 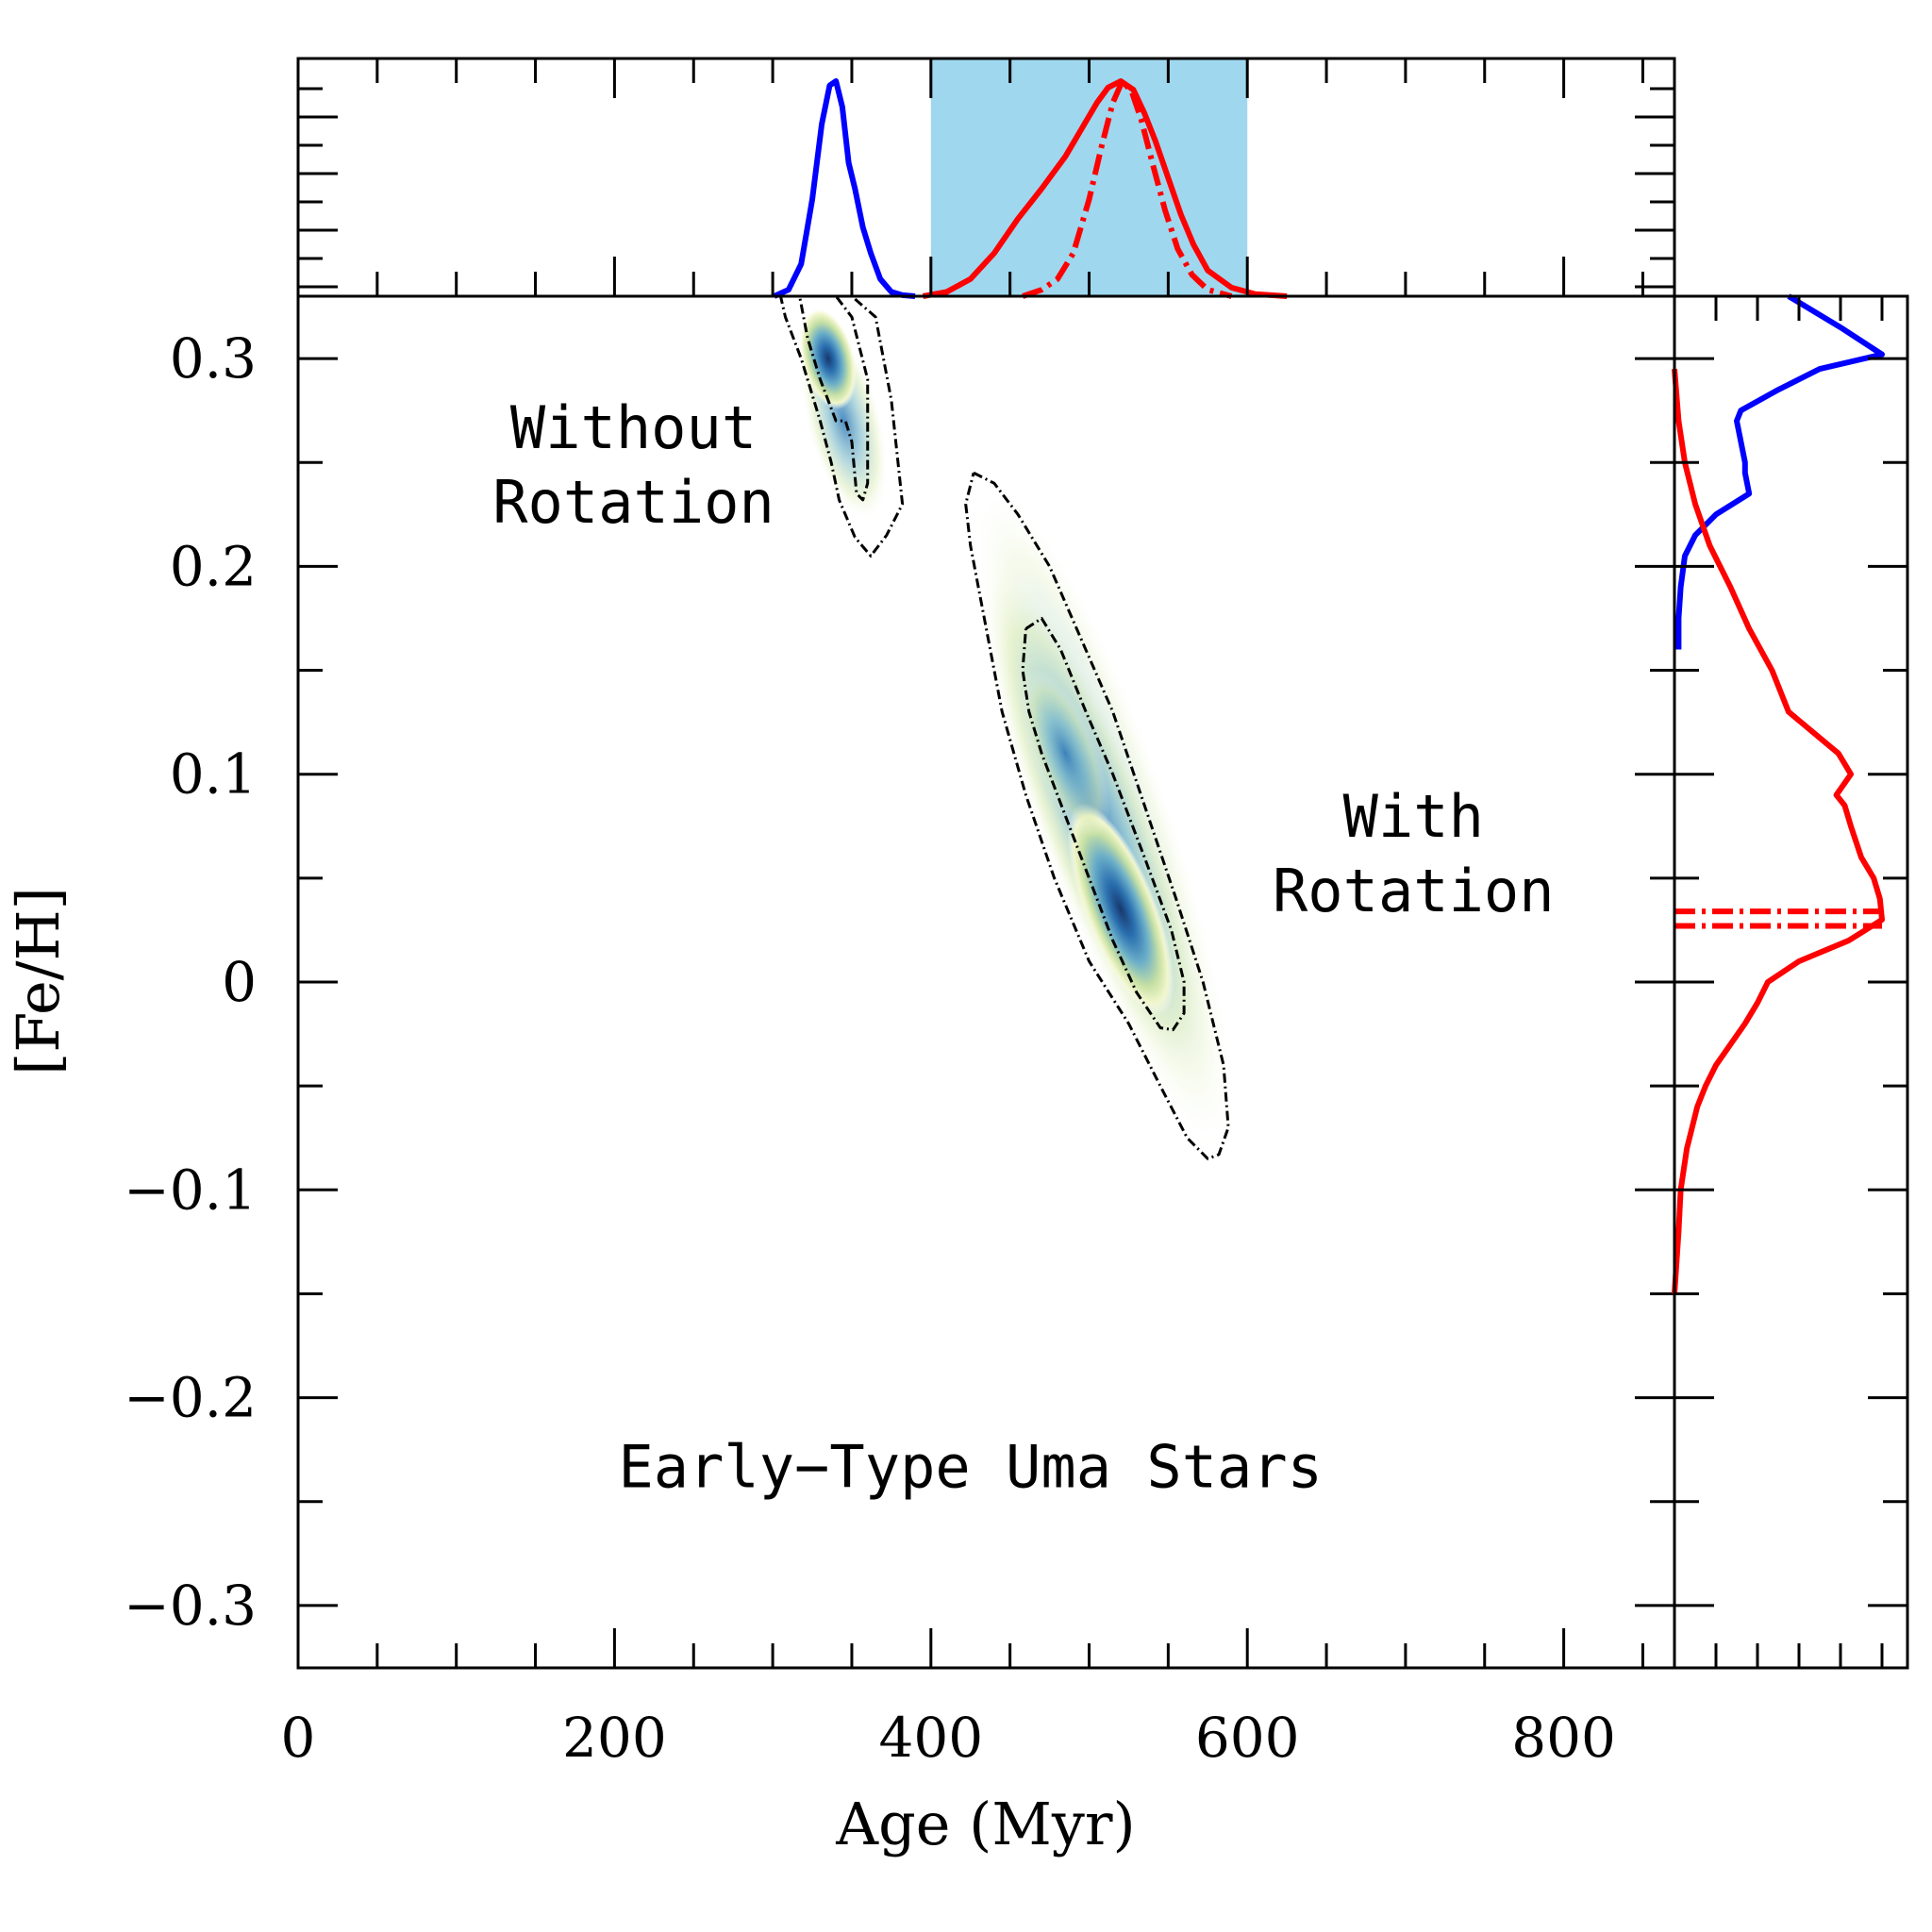 I want to click on age-marginal-ticks, so click(x=985, y=177).